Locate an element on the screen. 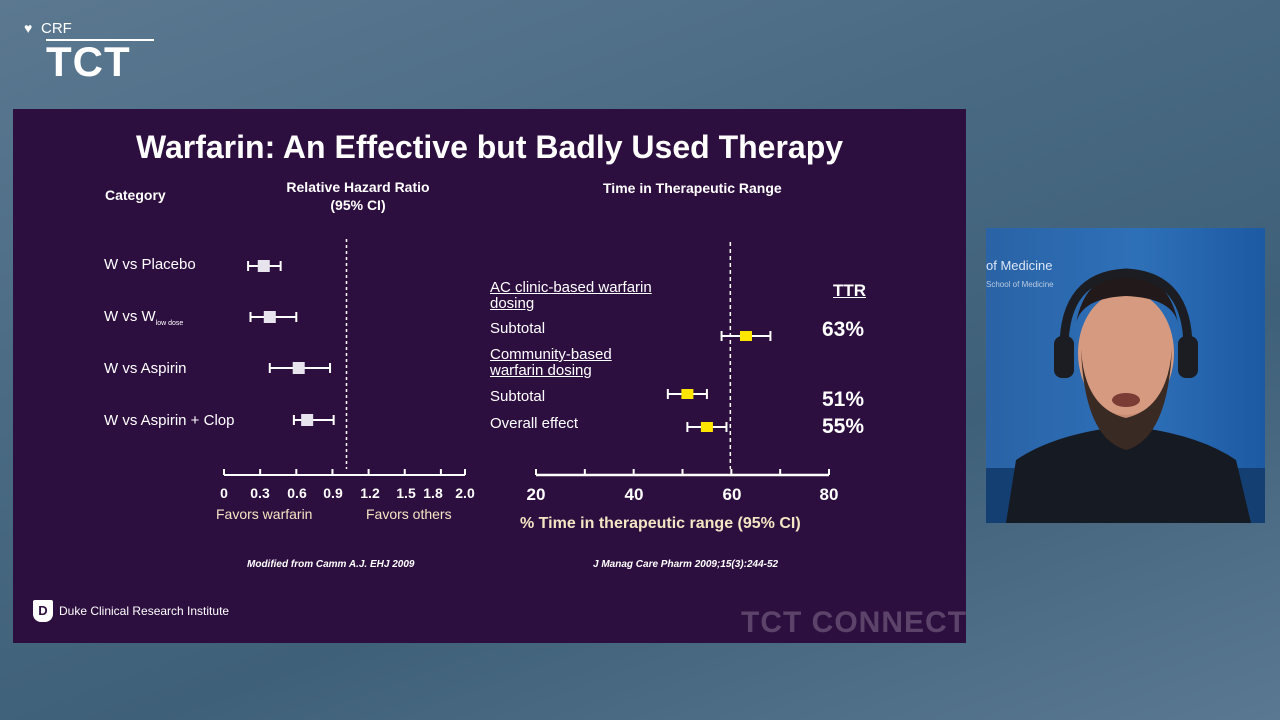 The width and height of the screenshot is (1280, 720). favors-others-label: Favors others is located at coordinates (409, 514).